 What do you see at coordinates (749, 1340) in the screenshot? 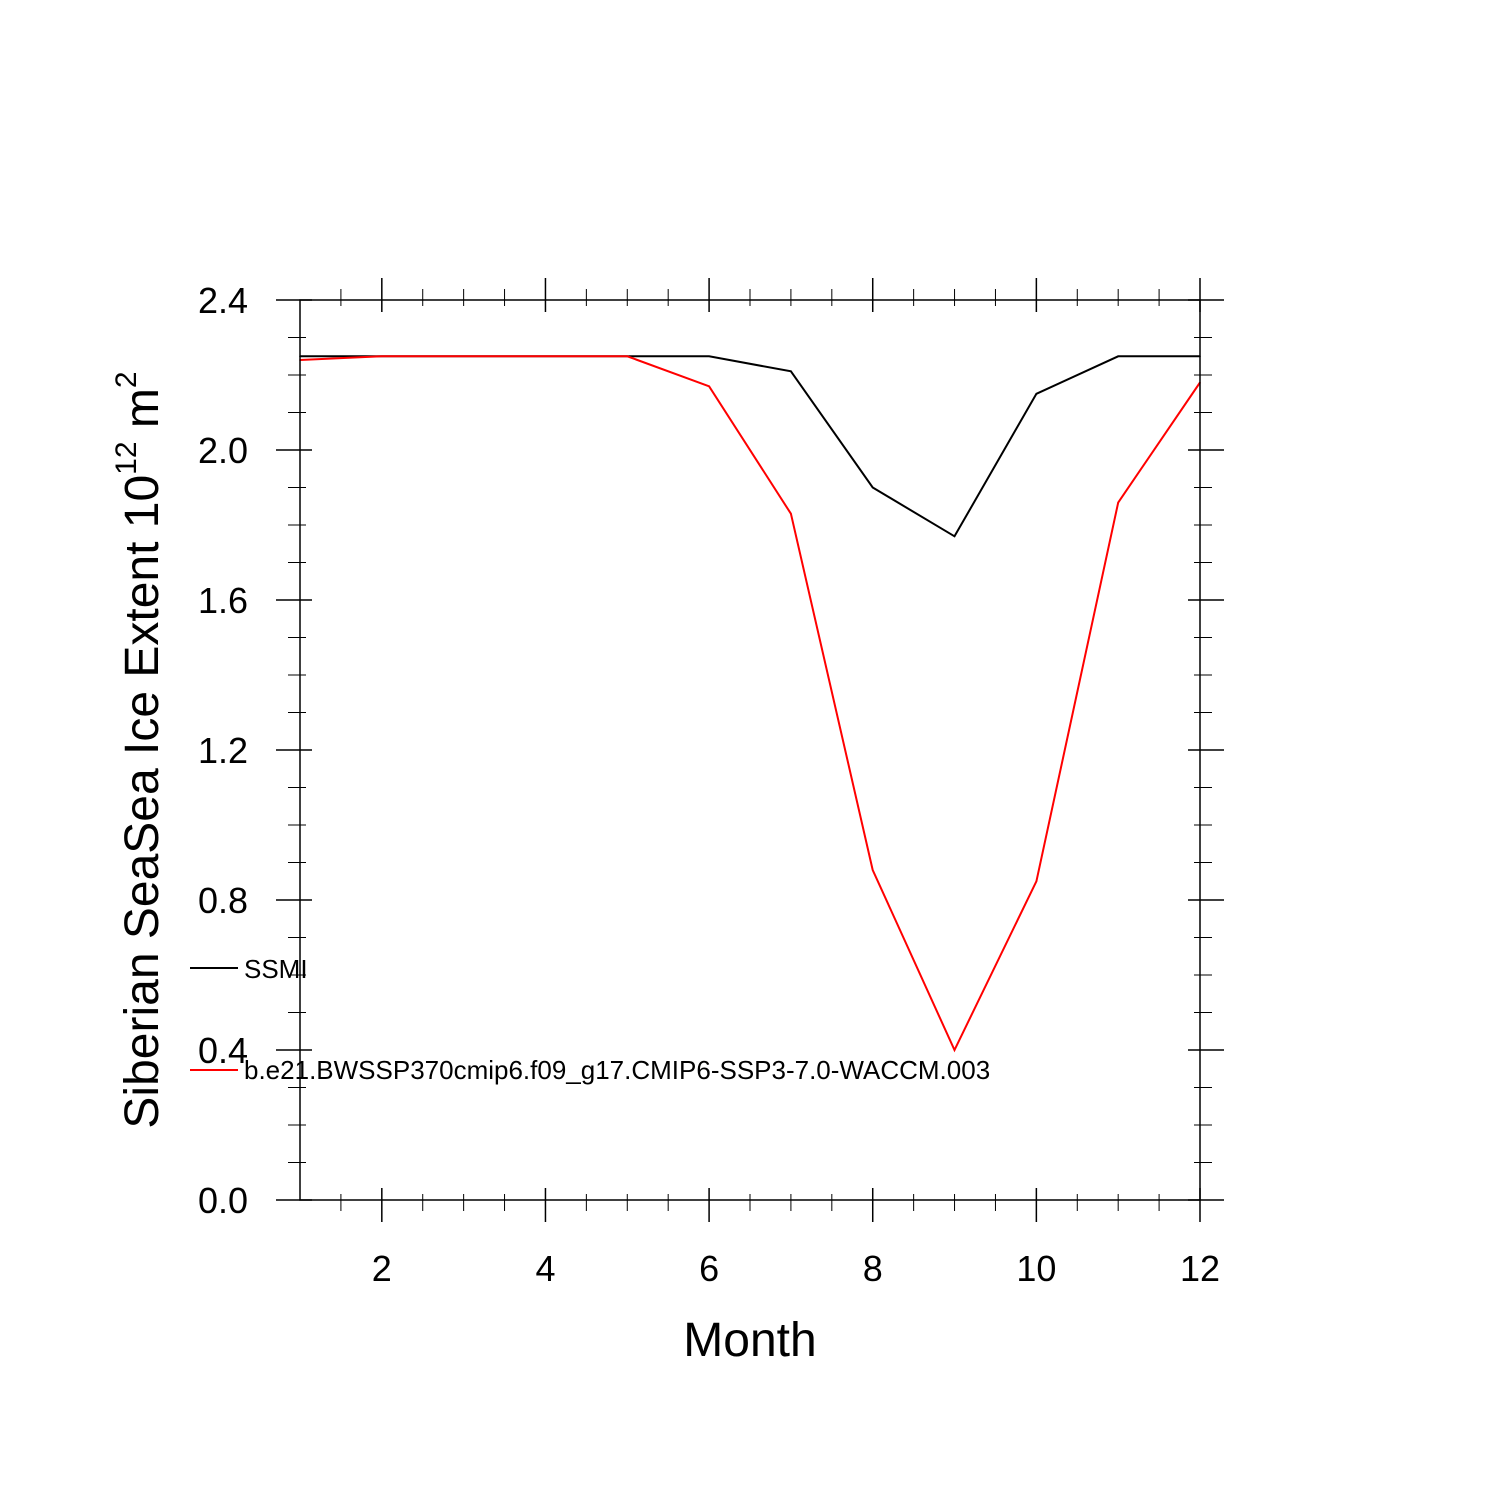
I see `x-axis-title: Month` at bounding box center [749, 1340].